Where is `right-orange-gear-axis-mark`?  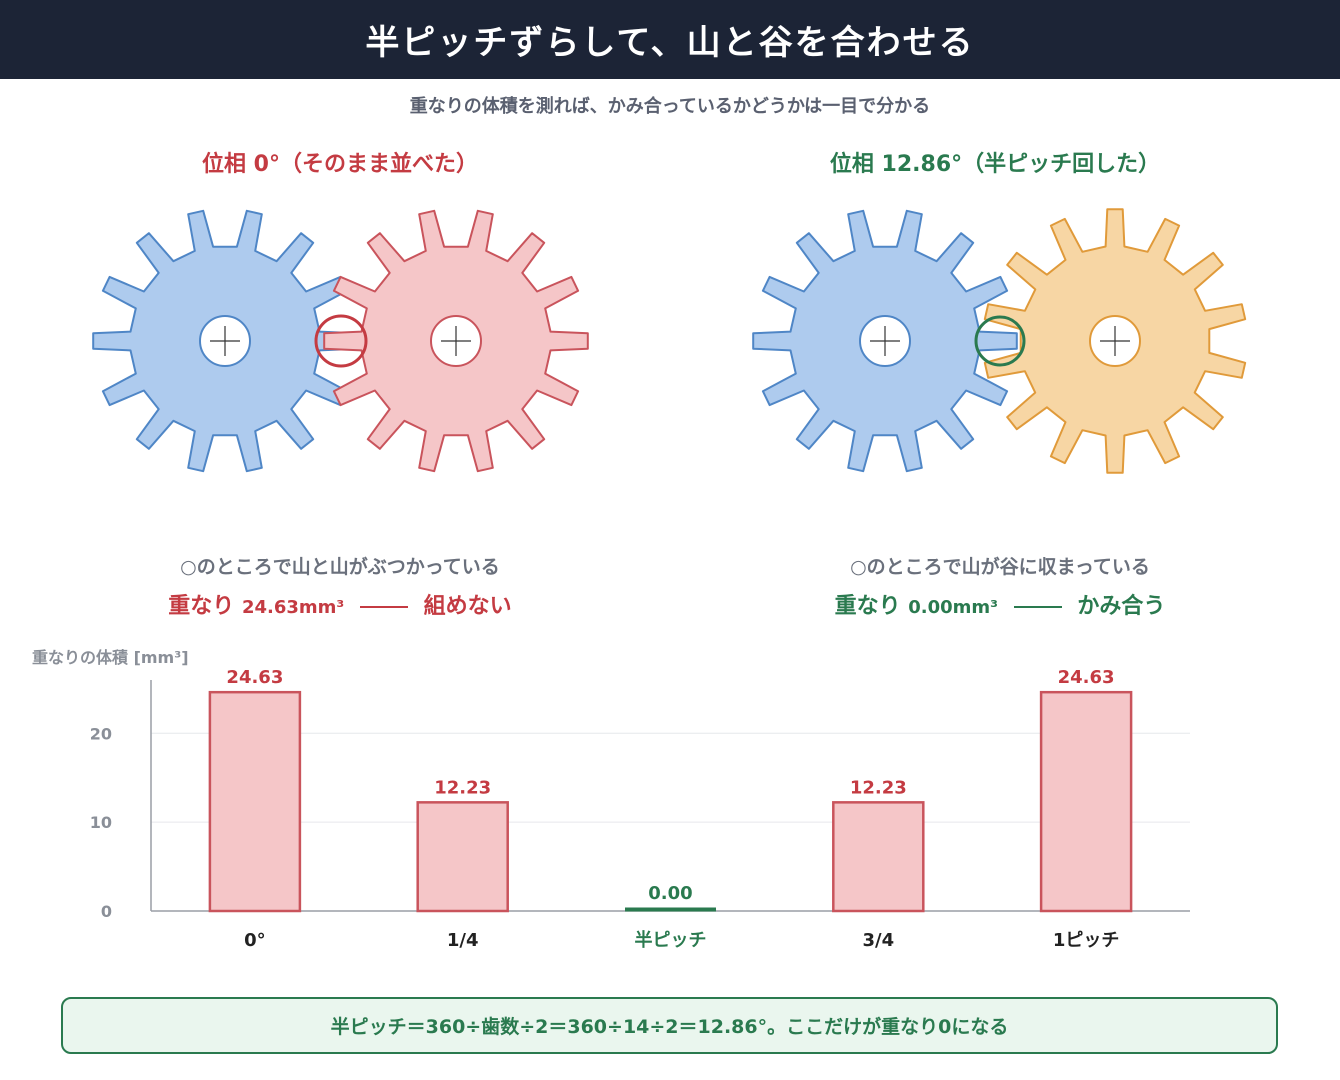
right-orange-gear-axis-mark is located at coordinates (1115, 341).